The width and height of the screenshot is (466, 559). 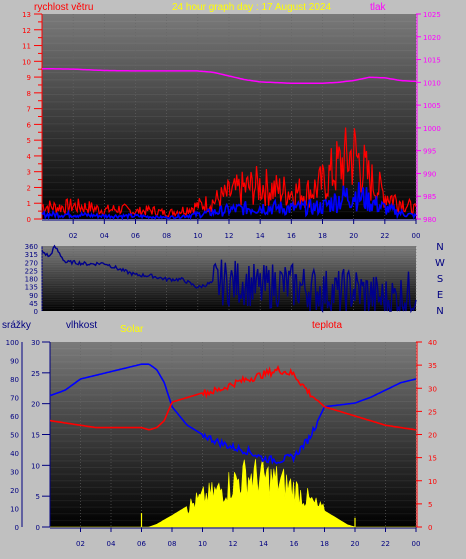 I want to click on pressure-line, so click(x=229, y=75).